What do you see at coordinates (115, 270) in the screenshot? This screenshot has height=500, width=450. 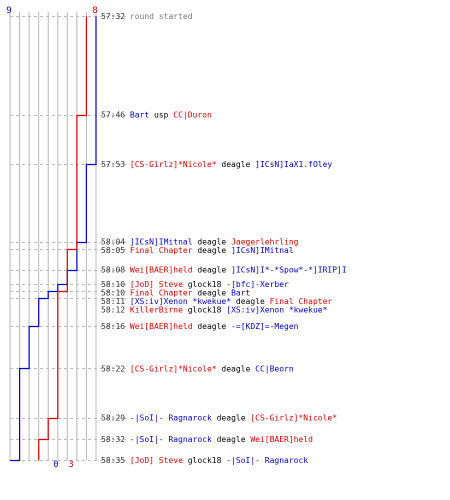 I see `event-time: 58:08` at bounding box center [115, 270].